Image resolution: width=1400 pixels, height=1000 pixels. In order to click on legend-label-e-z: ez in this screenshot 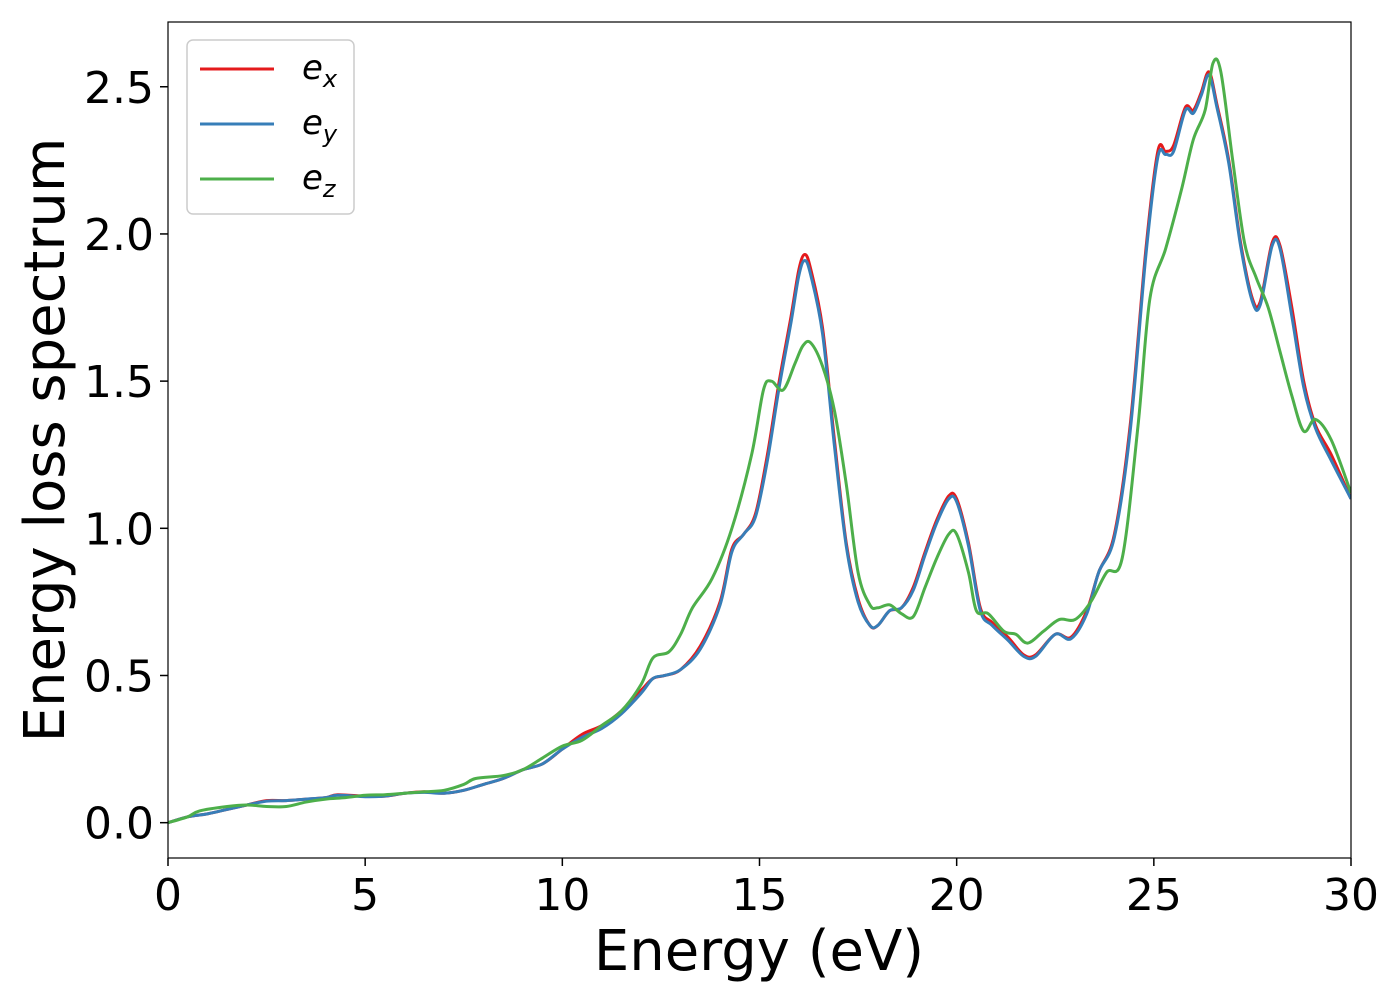, I will do `click(319, 180)`.